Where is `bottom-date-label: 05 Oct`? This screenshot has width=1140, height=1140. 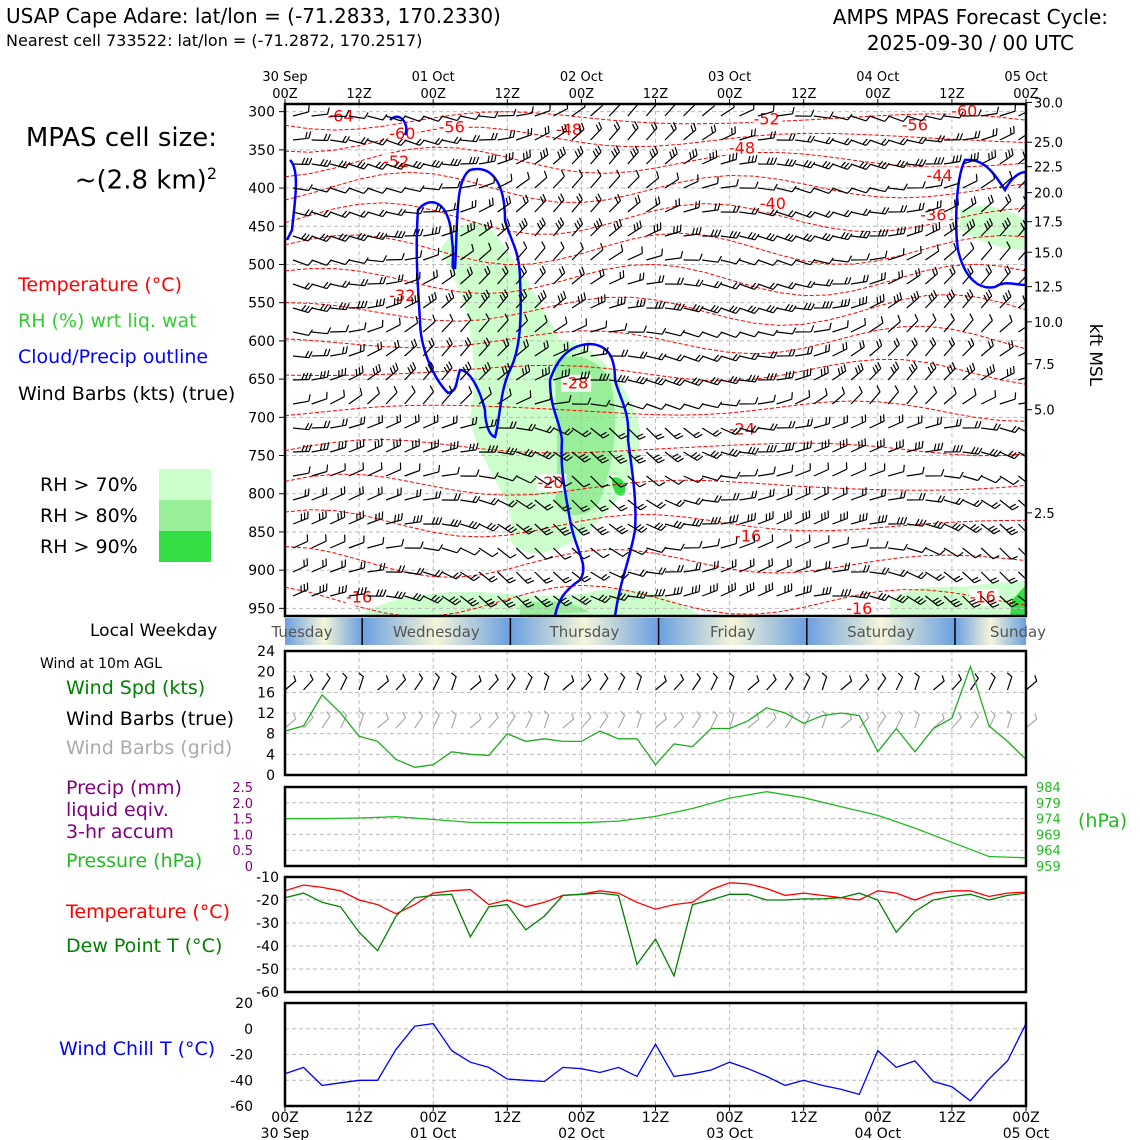 bottom-date-label: 05 Oct is located at coordinates (1026, 1133).